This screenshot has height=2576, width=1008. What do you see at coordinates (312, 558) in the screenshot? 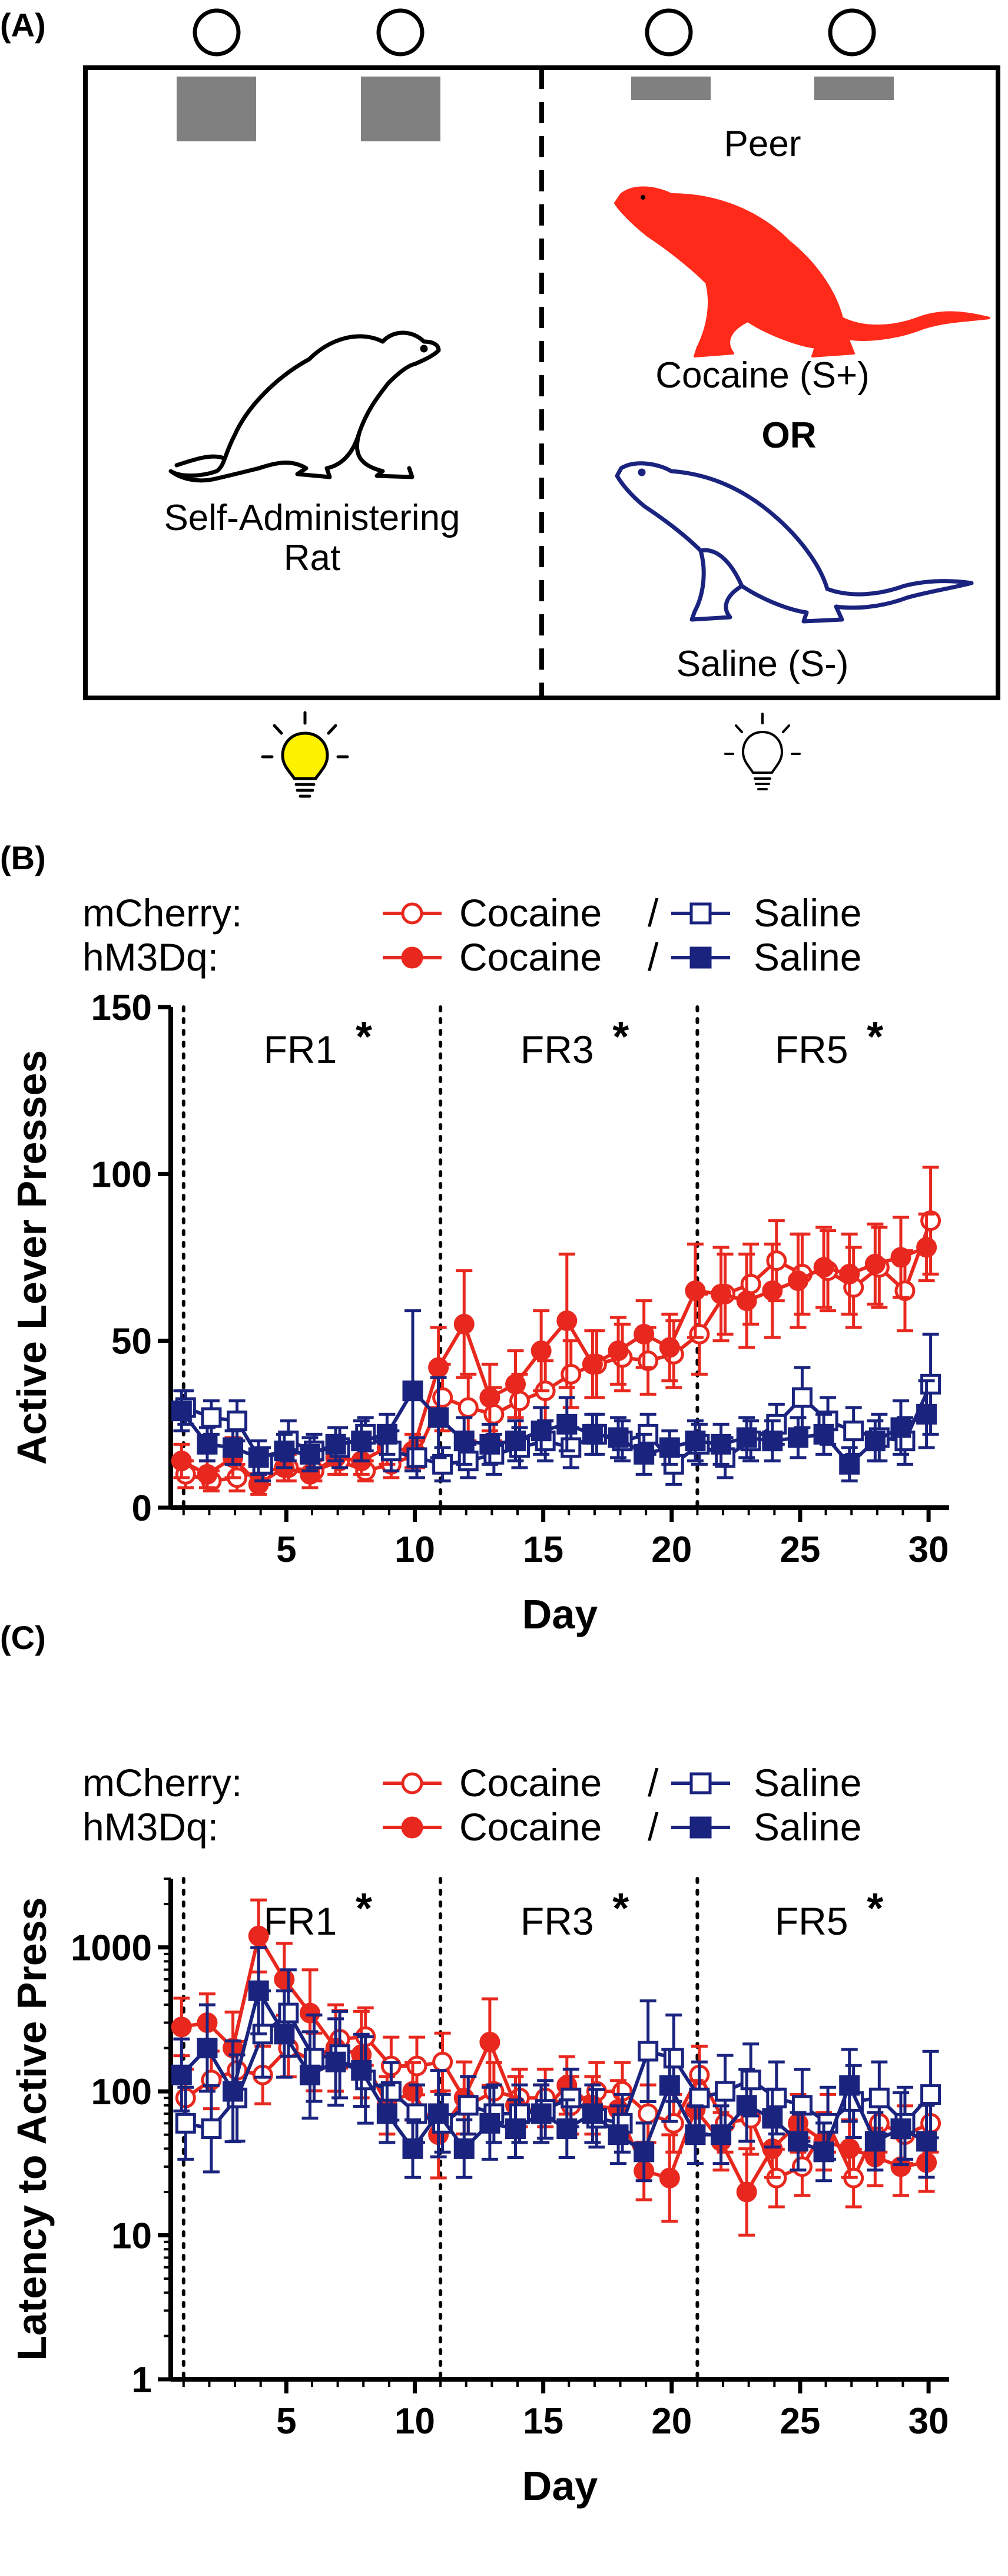
I see `self-admin-label-line2: Rat` at bounding box center [312, 558].